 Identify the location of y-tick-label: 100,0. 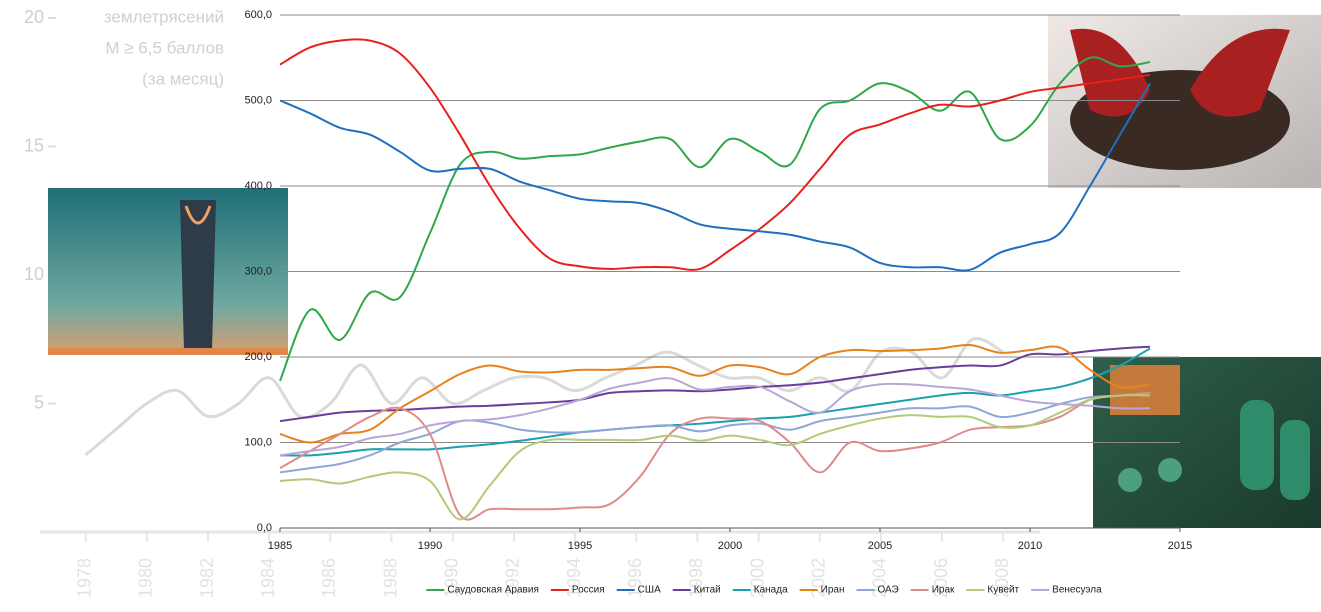
(258, 442).